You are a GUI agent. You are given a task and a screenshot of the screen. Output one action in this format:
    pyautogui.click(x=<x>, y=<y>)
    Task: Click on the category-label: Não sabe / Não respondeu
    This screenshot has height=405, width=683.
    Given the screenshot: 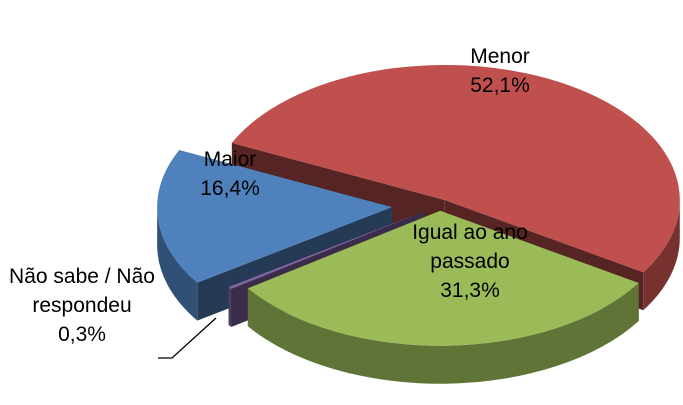 What is the action you would take?
    pyautogui.click(x=82, y=291)
    